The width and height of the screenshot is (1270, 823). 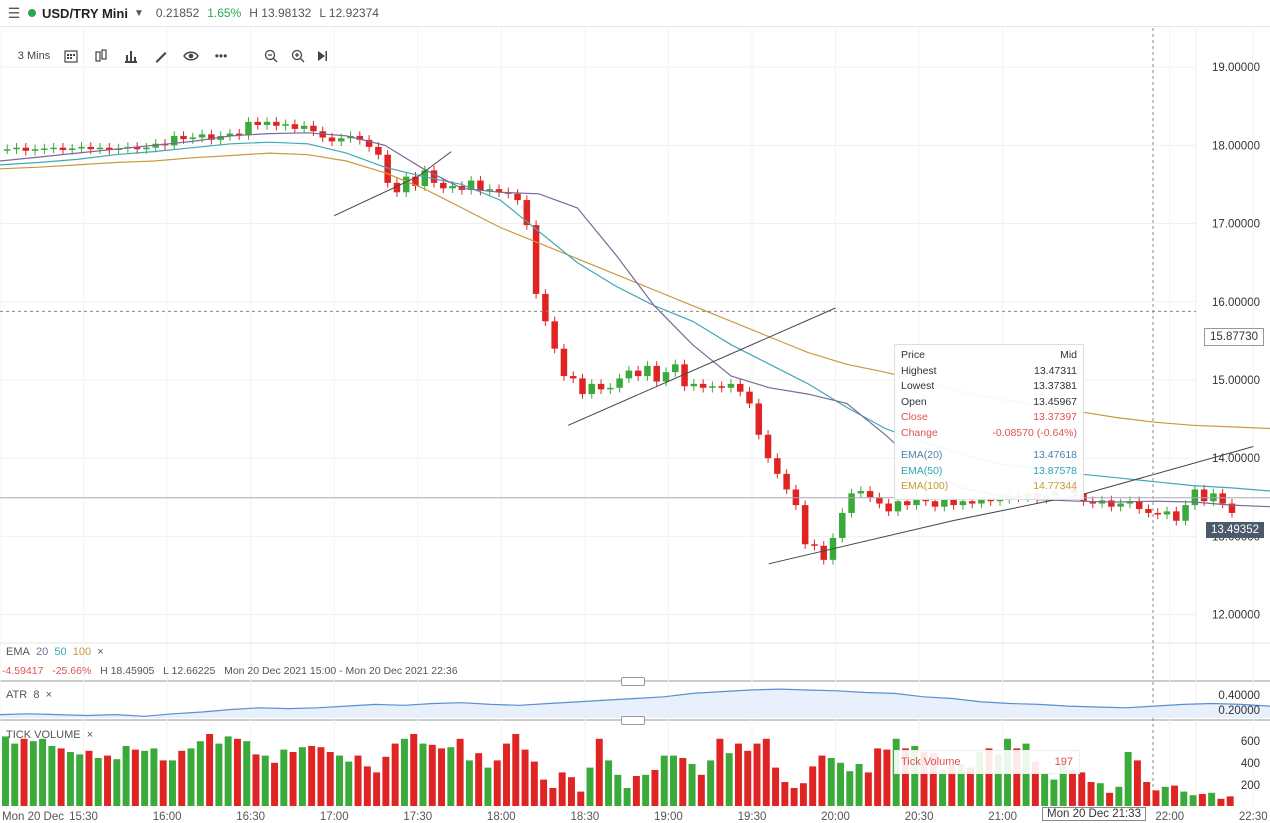 What do you see at coordinates (989, 386) in the screenshot?
I see `tooltip-row: Lowest 13.37381` at bounding box center [989, 386].